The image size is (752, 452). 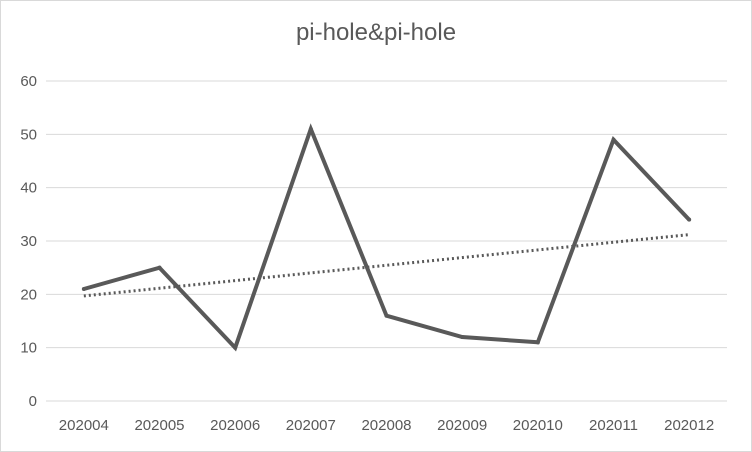 I want to click on x-tick-label: 202010, so click(x=538, y=425).